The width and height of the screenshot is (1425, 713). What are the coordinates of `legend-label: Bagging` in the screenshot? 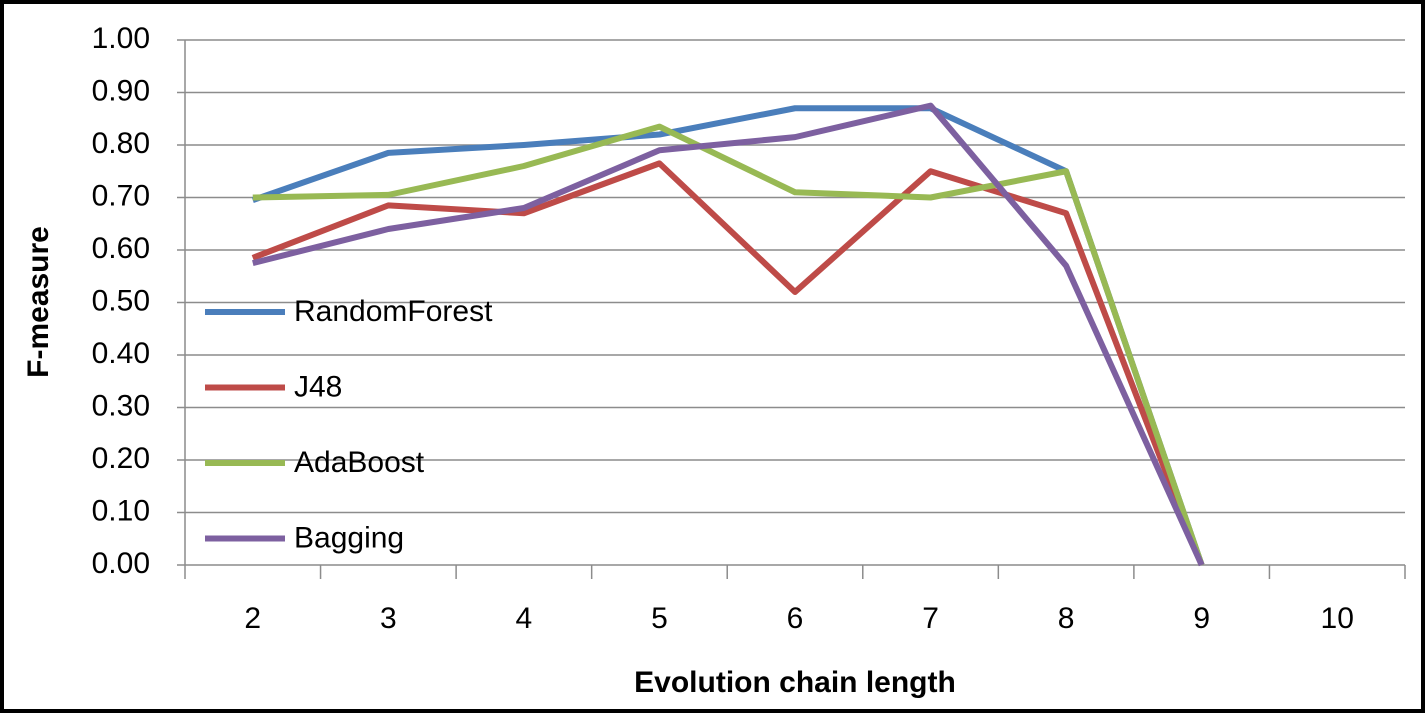 It's located at (349, 537).